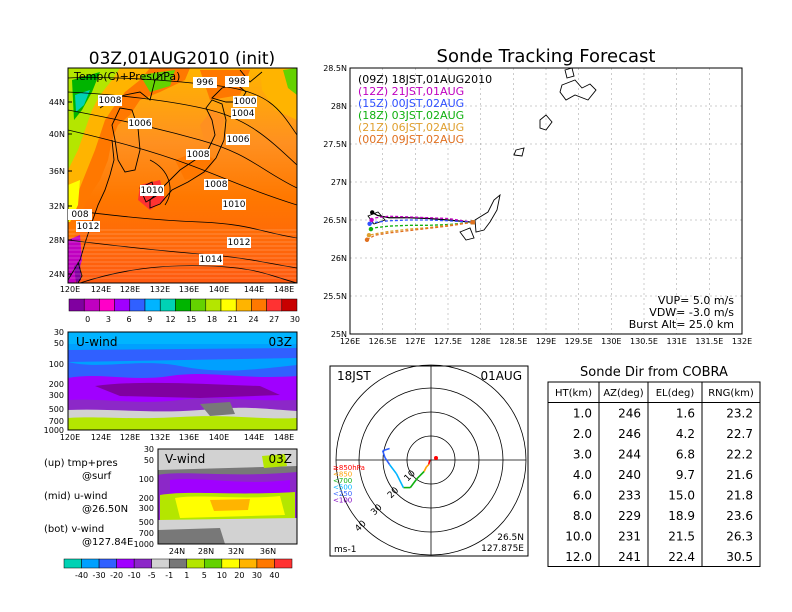 Image resolution: width=792 pixels, height=612 pixels. I want to click on lat-tick-label: 24N, so click(57, 274).